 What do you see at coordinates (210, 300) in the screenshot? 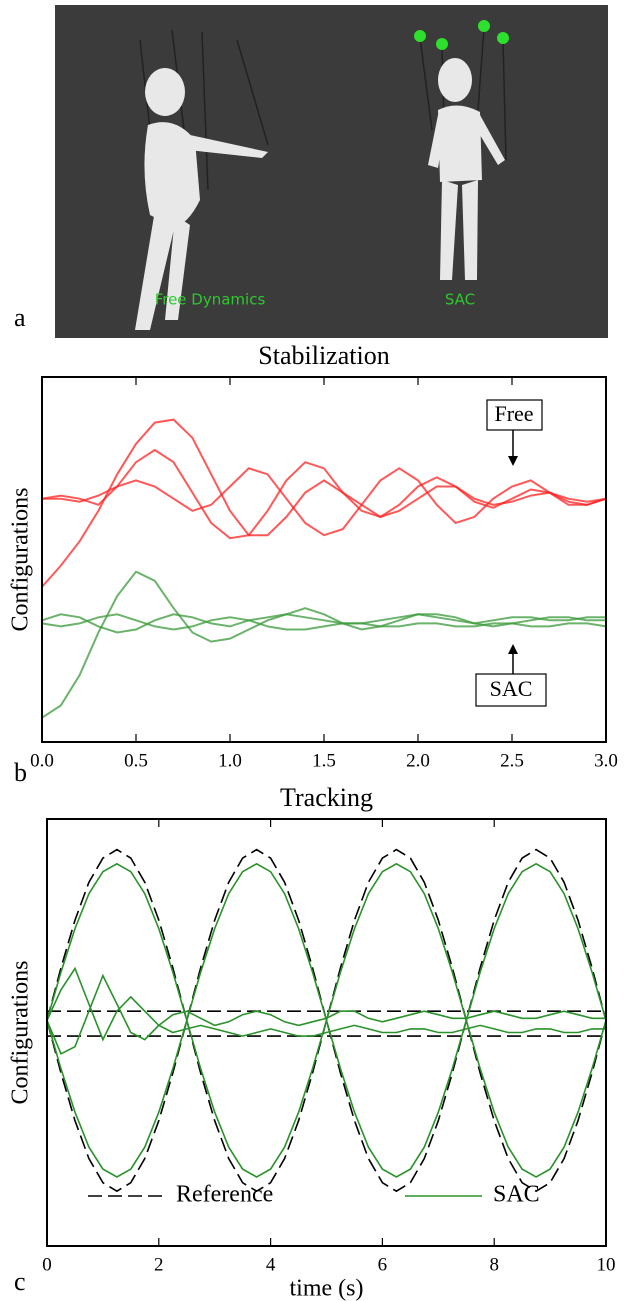
I see `scene-label: Free Dynamics` at bounding box center [210, 300].